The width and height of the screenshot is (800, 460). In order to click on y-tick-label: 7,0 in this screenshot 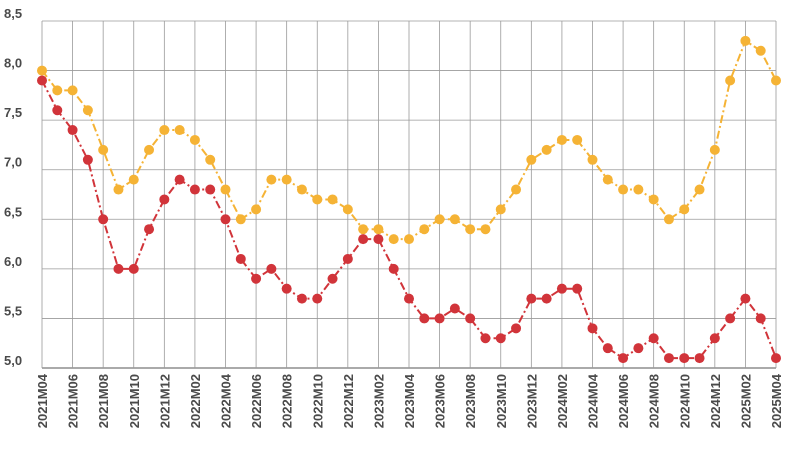, I will do `click(13, 162)`.